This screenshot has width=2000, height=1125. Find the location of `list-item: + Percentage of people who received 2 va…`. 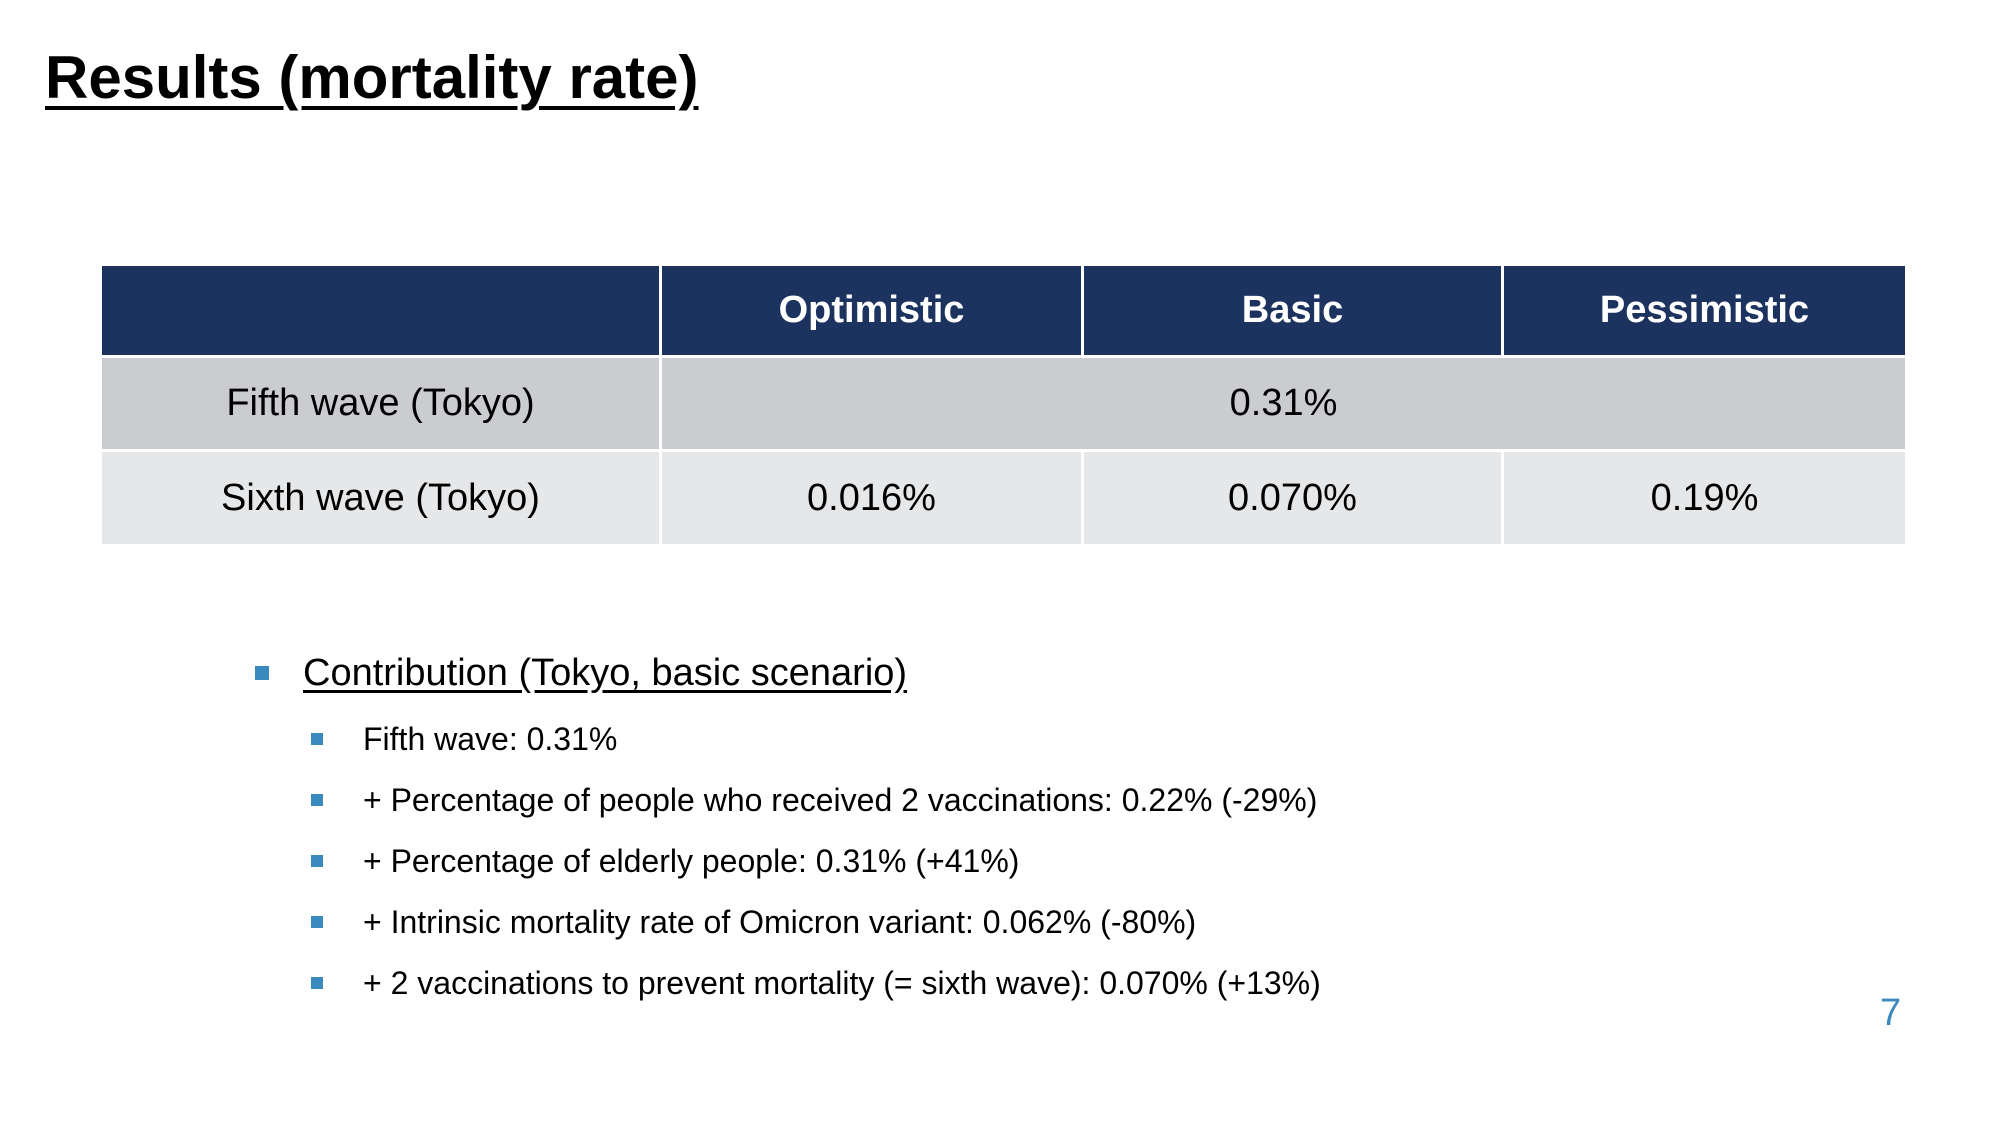

list-item: + Percentage of people who received 2 va… is located at coordinates (816, 800).